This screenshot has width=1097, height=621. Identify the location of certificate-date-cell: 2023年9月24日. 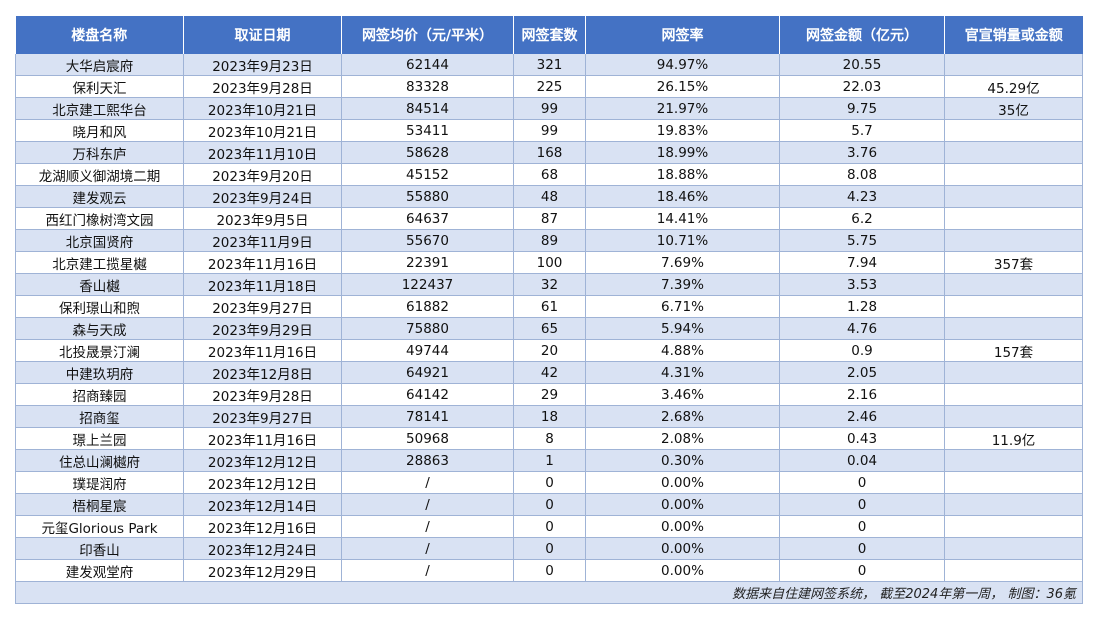
(262, 196).